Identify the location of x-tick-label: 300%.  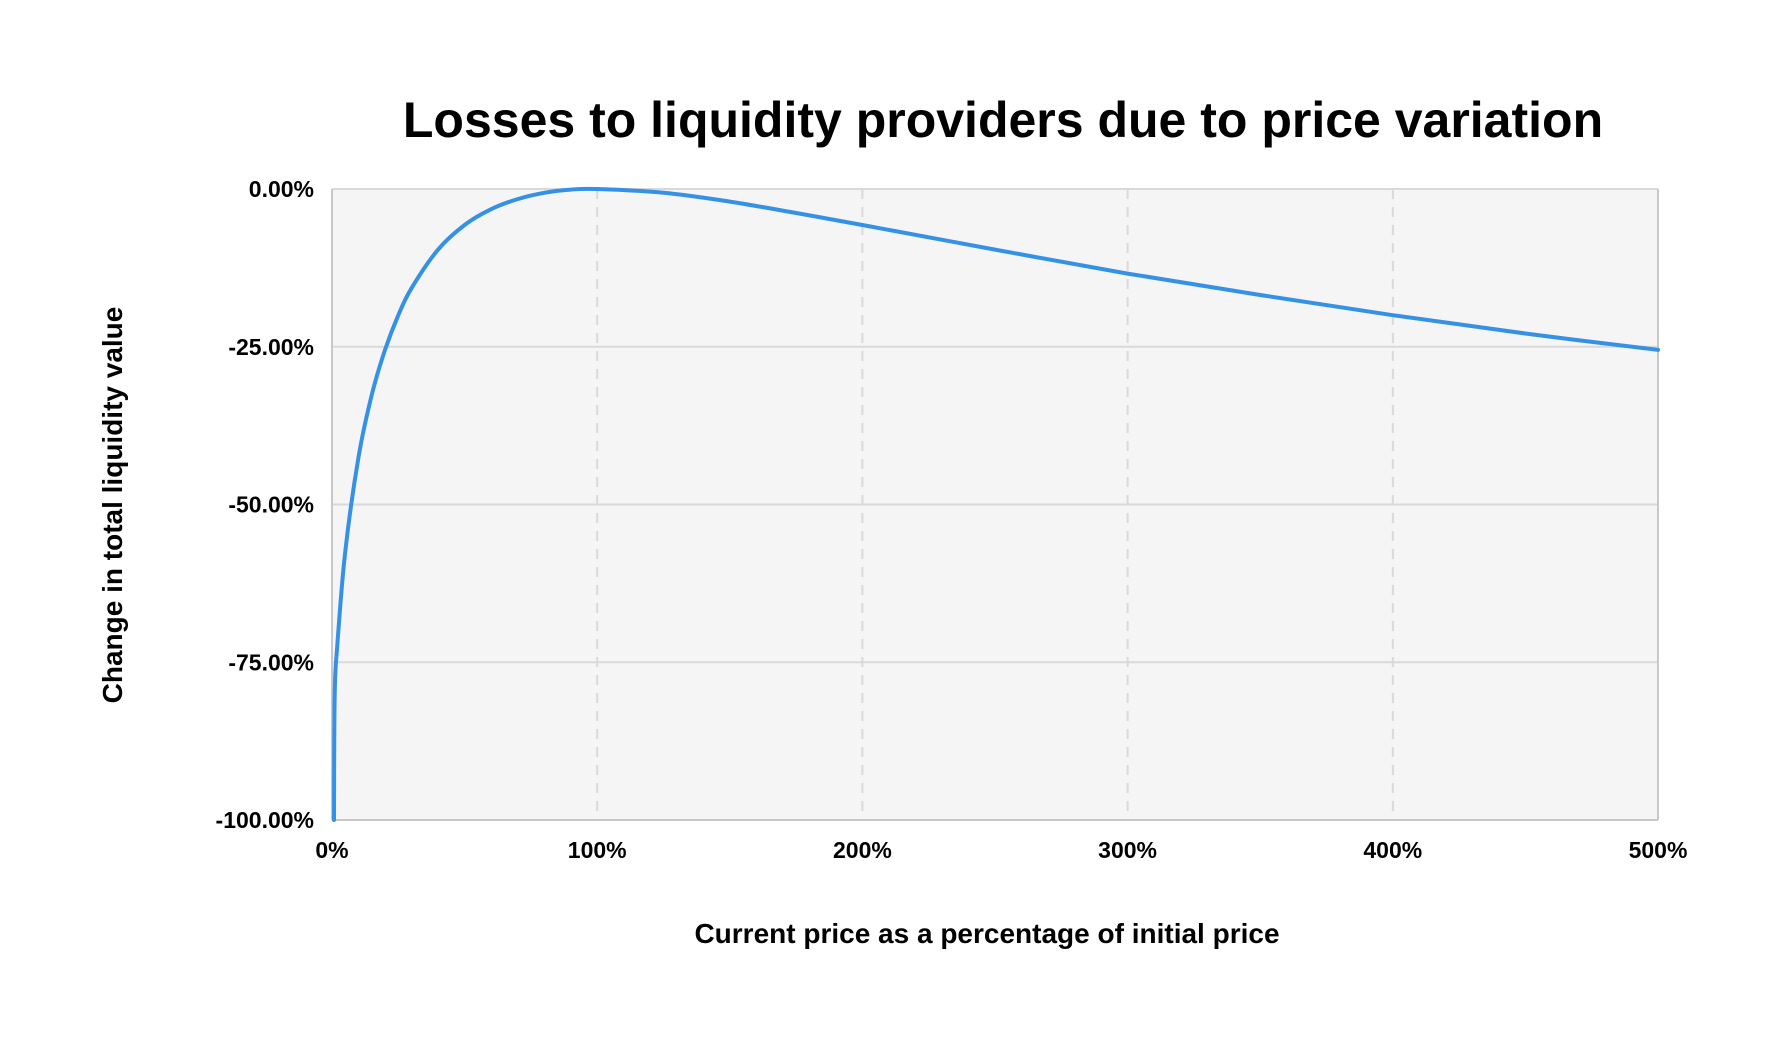
(1127, 850).